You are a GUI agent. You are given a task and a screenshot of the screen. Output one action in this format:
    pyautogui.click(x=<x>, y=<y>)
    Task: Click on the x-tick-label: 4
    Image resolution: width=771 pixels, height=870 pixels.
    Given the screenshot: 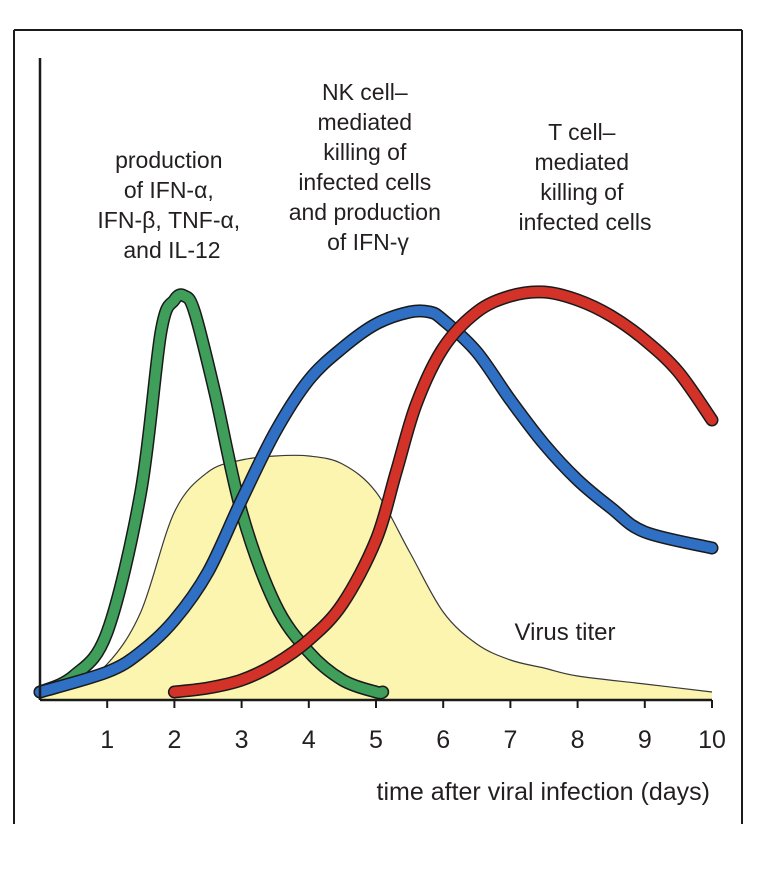 What is the action you would take?
    pyautogui.click(x=309, y=740)
    